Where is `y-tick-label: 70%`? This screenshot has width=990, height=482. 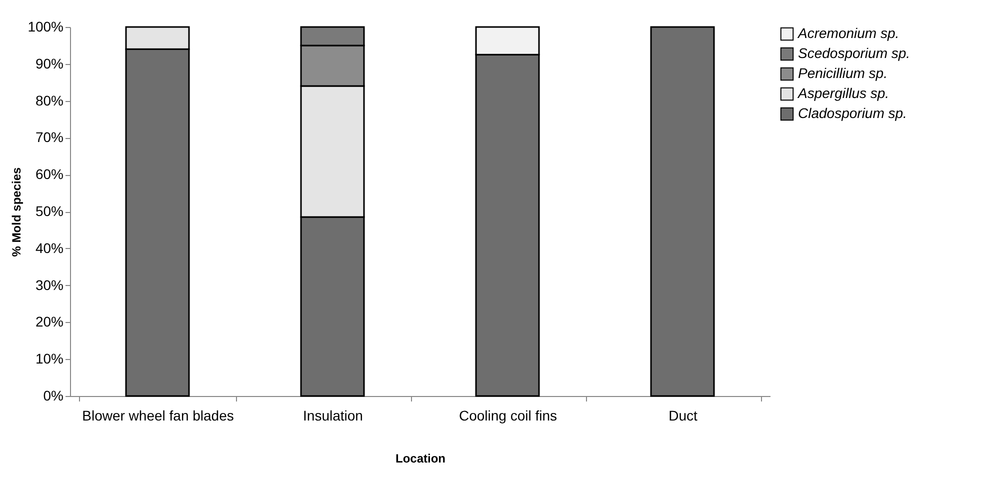
y-tick-label: 70% is located at coordinates (49, 137).